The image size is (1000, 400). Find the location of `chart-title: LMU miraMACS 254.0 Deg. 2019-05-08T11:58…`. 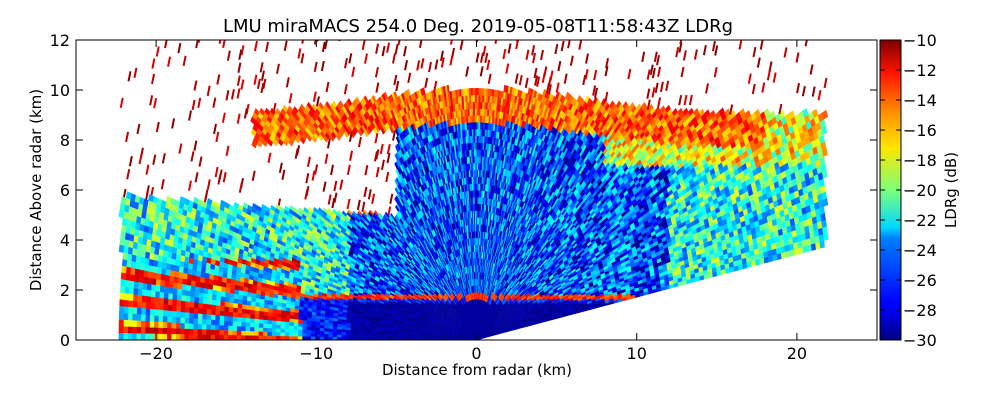

chart-title: LMU miraMACS 254.0 Deg. 2019-05-08T11:58… is located at coordinates (478, 26).